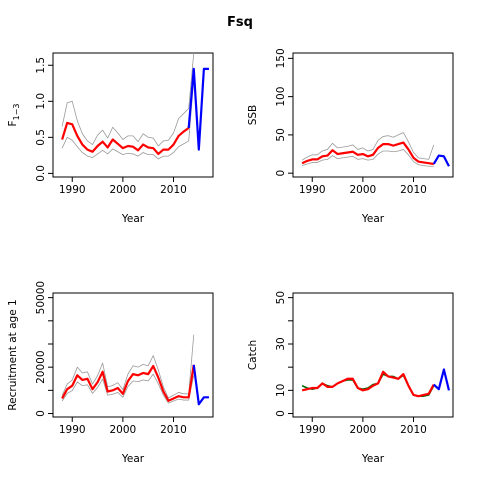 Image resolution: width=480 pixels, height=484 pixels. I want to click on f-ylabel-main: F, so click(13, 123).